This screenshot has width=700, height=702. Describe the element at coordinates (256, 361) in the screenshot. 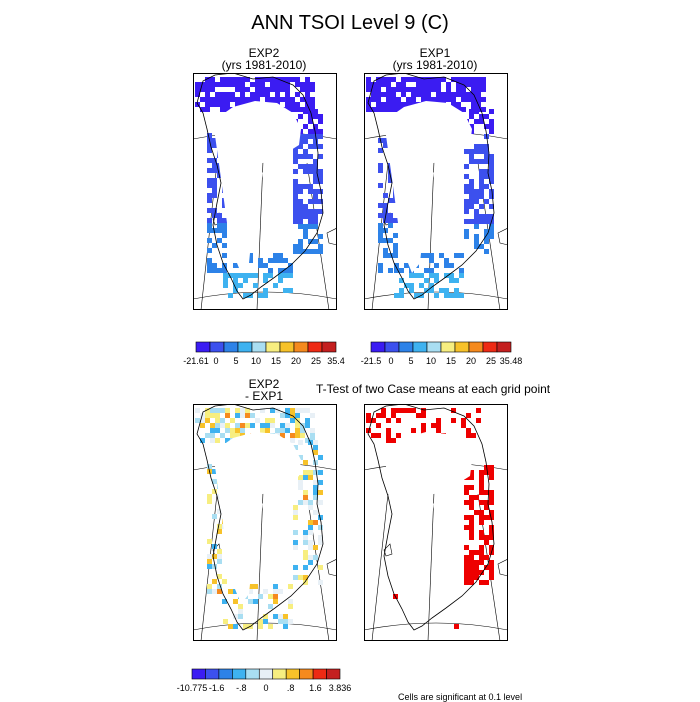

I see `colorbar-tick-label: 10` at that location.